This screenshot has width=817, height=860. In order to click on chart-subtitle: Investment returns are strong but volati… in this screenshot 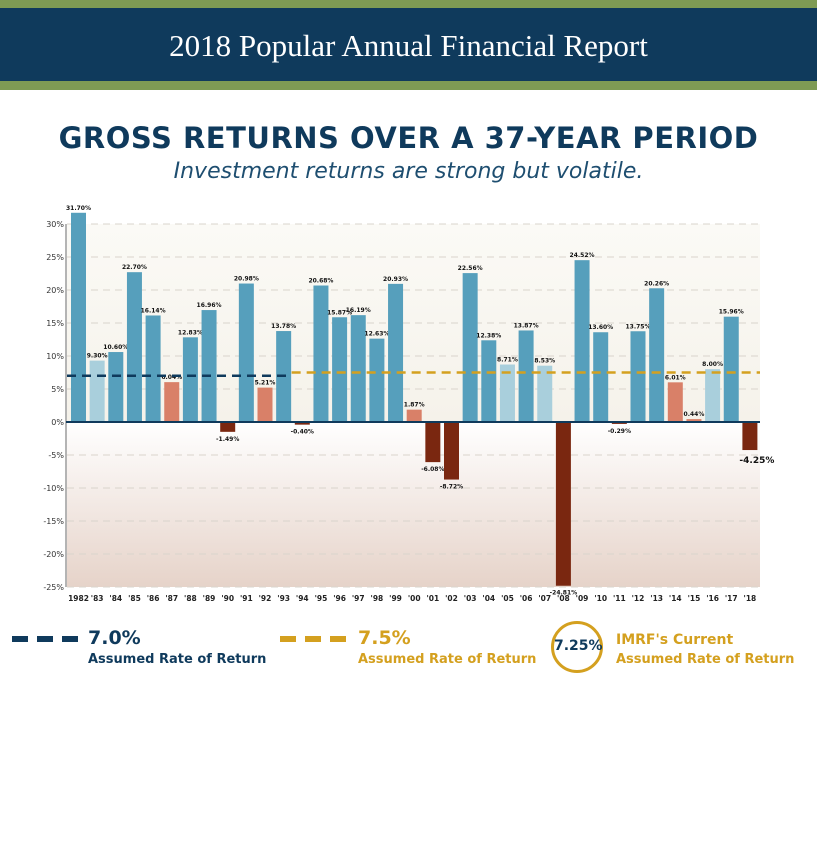, I will do `click(408, 171)`.